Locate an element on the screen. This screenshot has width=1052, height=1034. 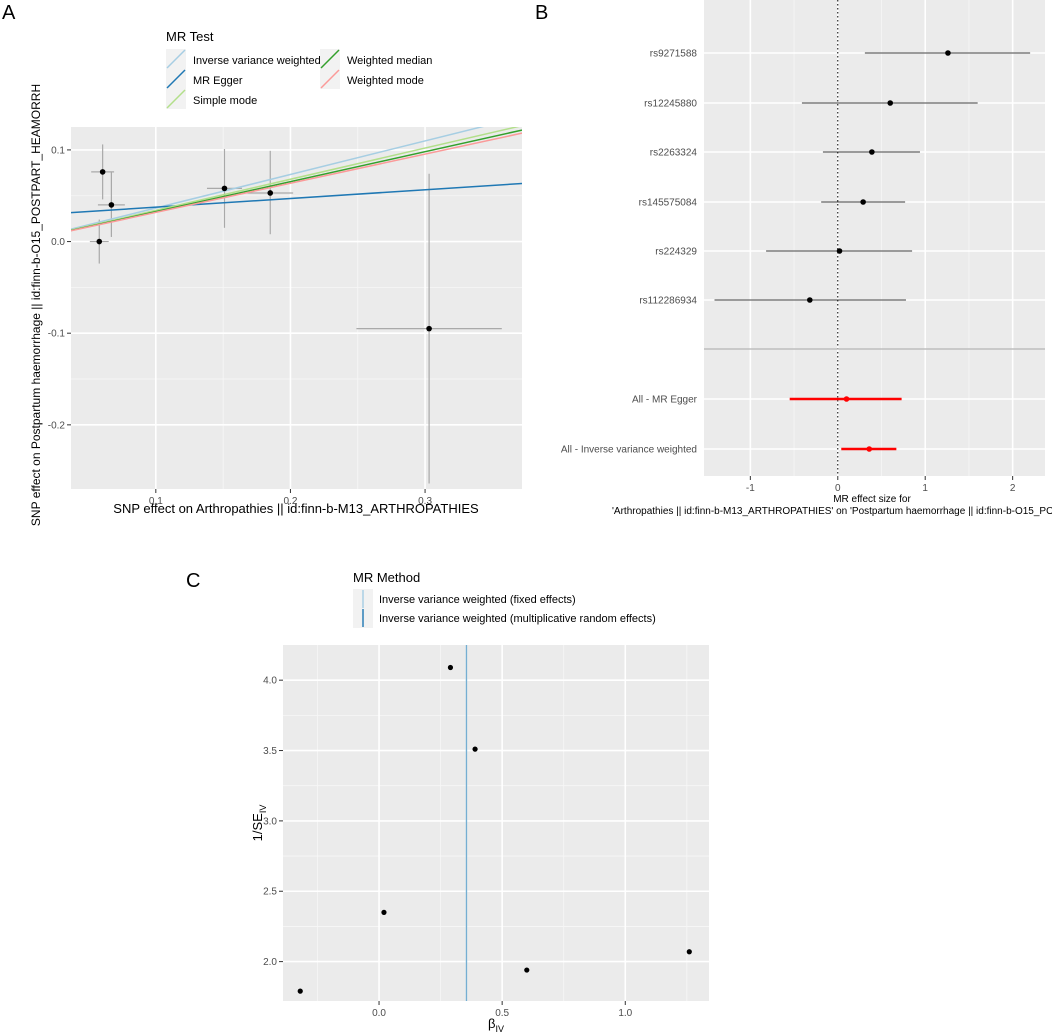
panel-a-line-simple-mode is located at coordinates (295, 179).